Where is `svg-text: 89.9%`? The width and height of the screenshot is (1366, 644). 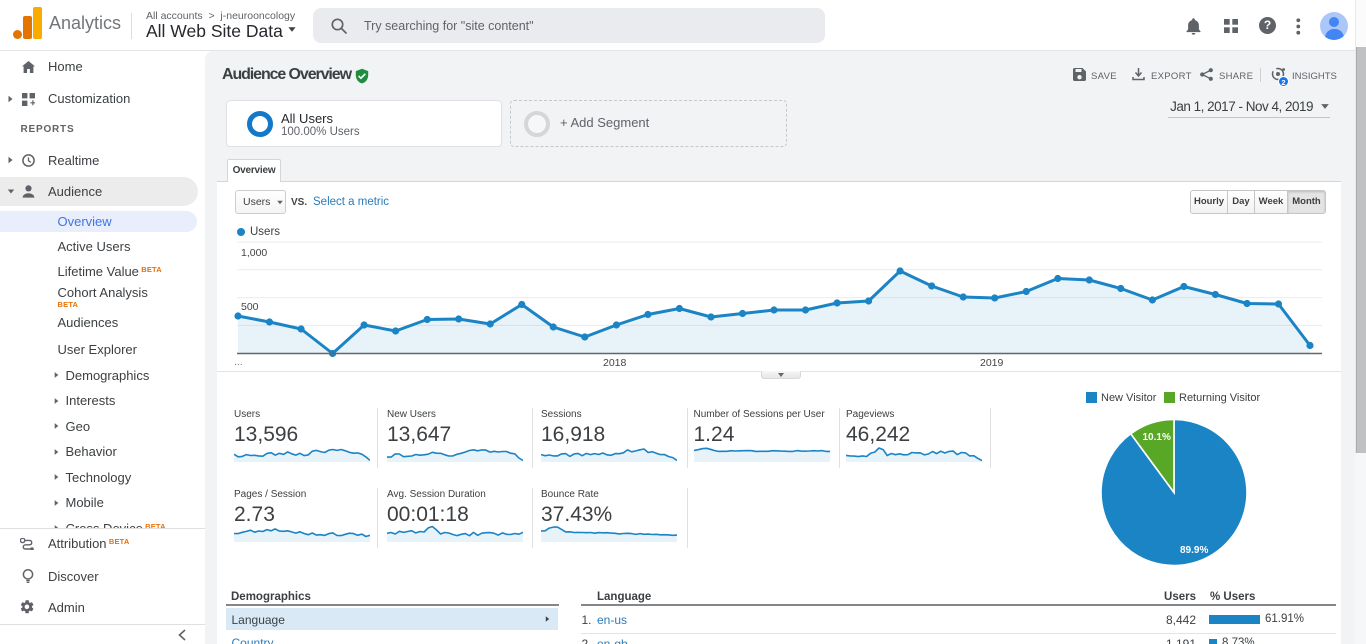
svg-text: 89.9% is located at coordinates (1194, 550).